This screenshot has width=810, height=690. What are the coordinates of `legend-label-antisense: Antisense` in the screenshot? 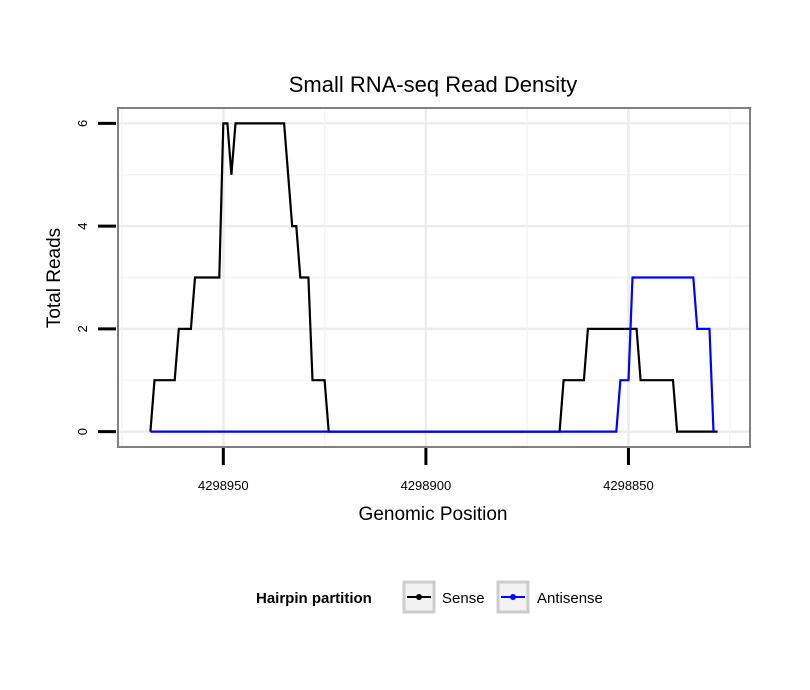 It's located at (570, 598).